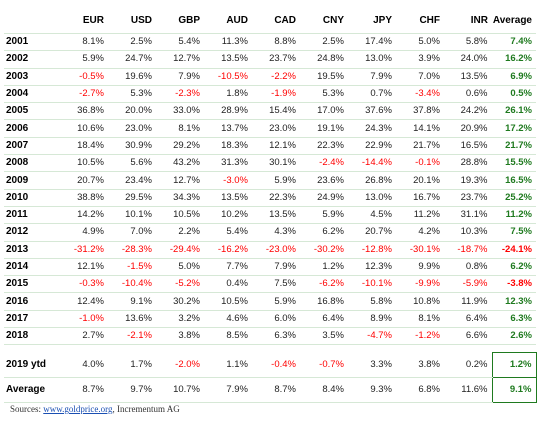 The width and height of the screenshot is (548, 423). Describe the element at coordinates (372, 390) in the screenshot. I see `value-cell-jpy: 9.3%` at that location.